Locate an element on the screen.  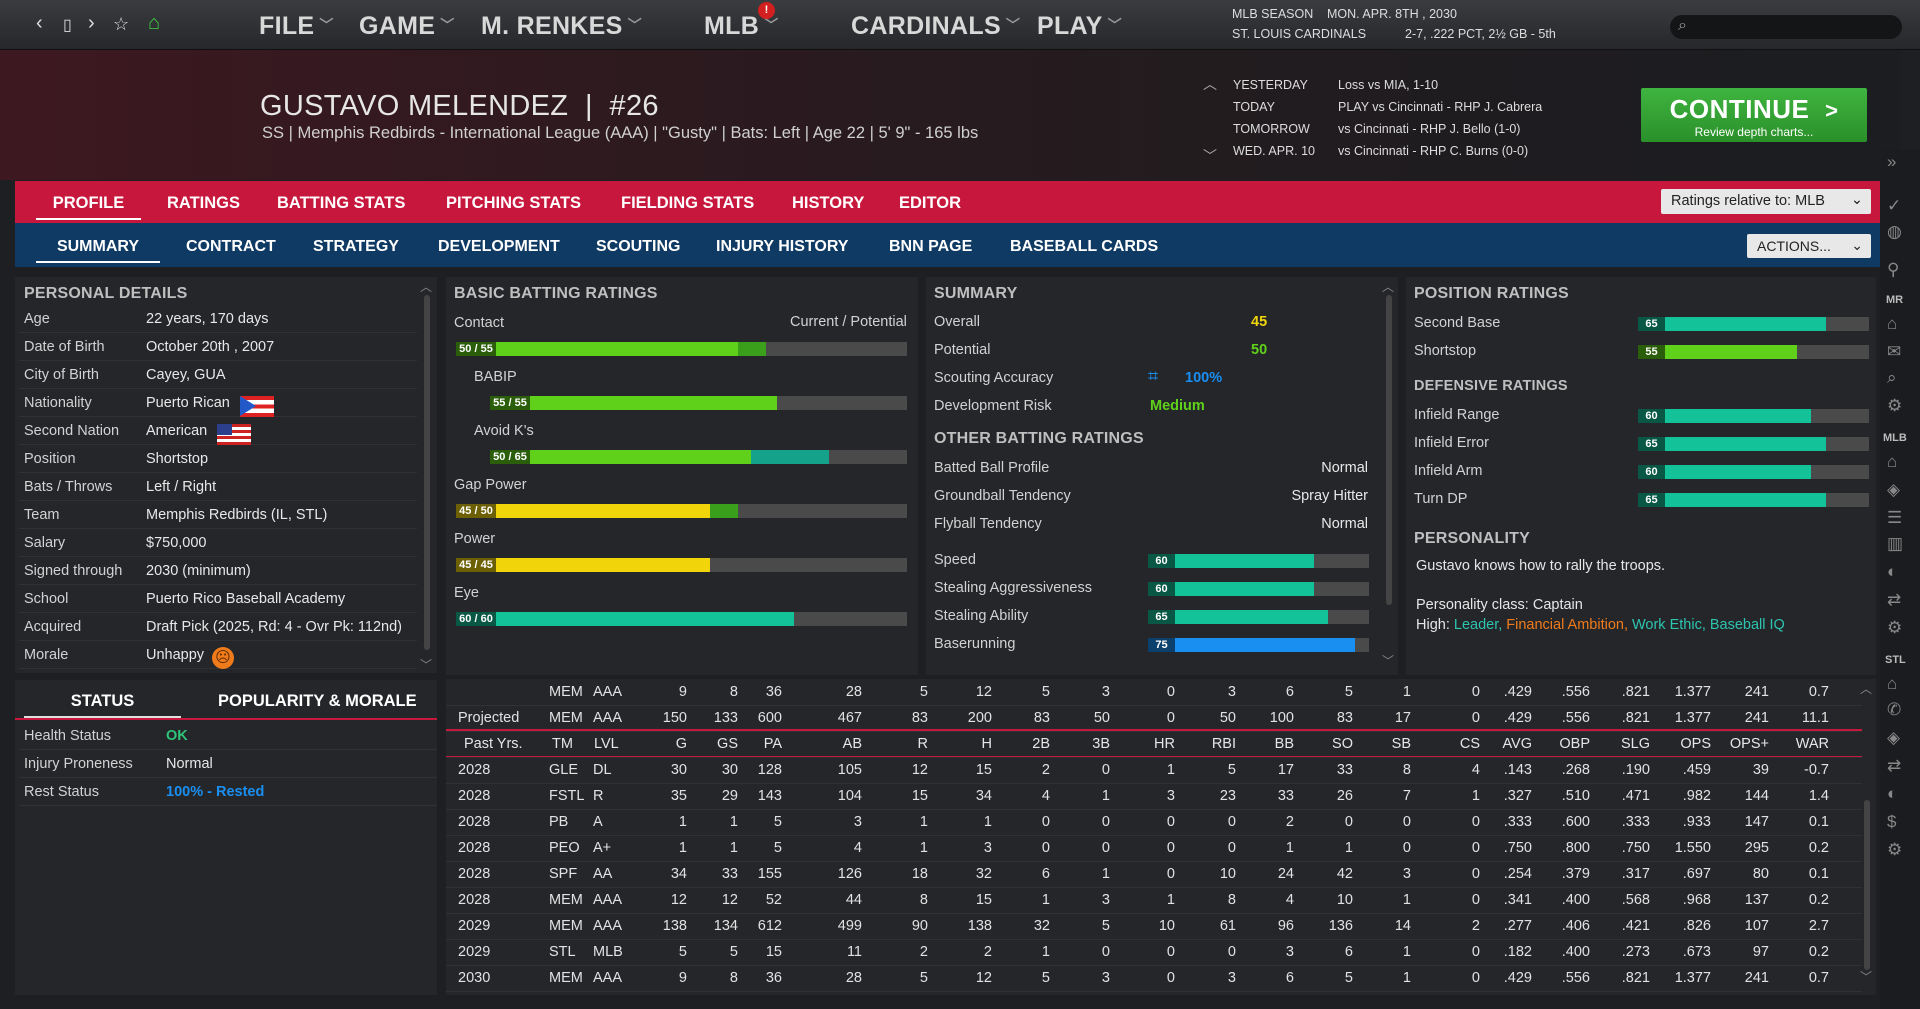
tab-bnn-page: BNN PAGE is located at coordinates (931, 246).